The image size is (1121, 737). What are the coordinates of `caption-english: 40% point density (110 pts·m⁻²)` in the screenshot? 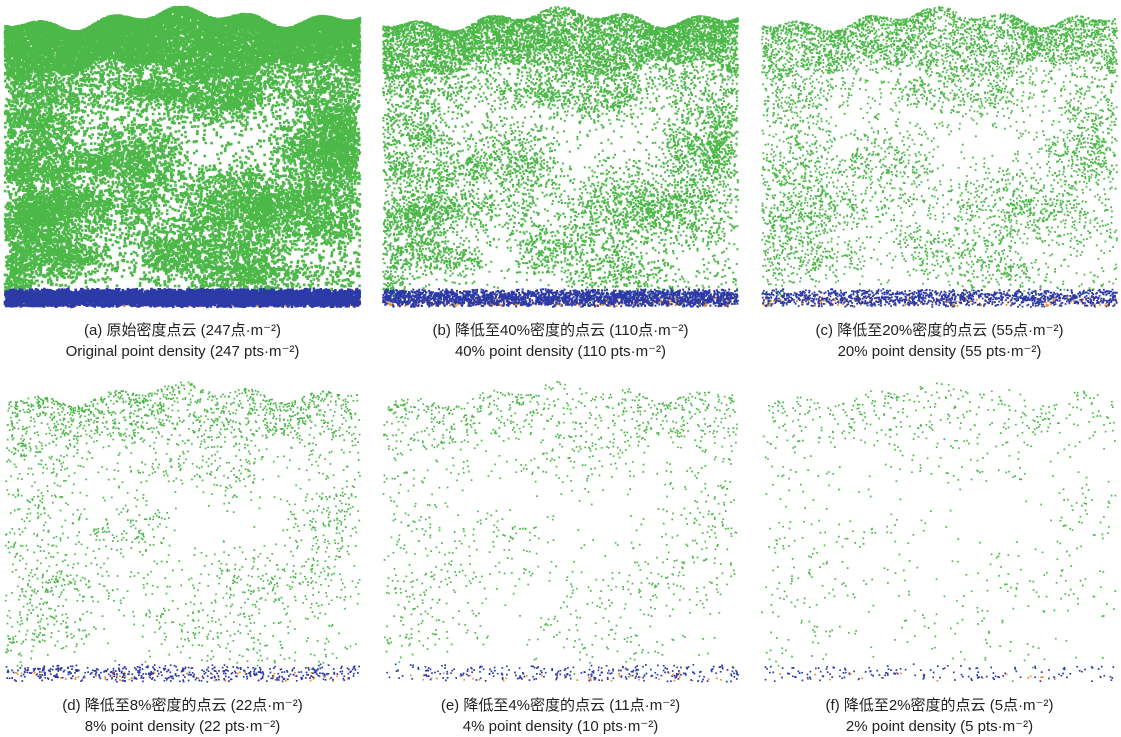 It's located at (560, 351).